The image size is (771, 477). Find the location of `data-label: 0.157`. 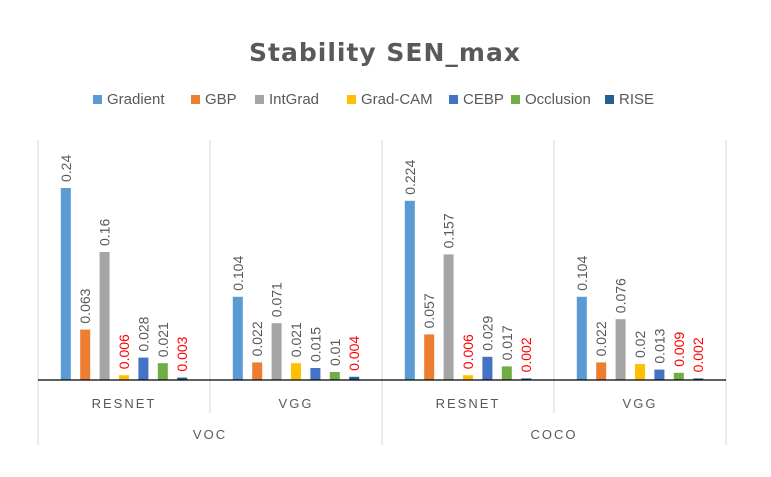

data-label: 0.157 is located at coordinates (449, 230).